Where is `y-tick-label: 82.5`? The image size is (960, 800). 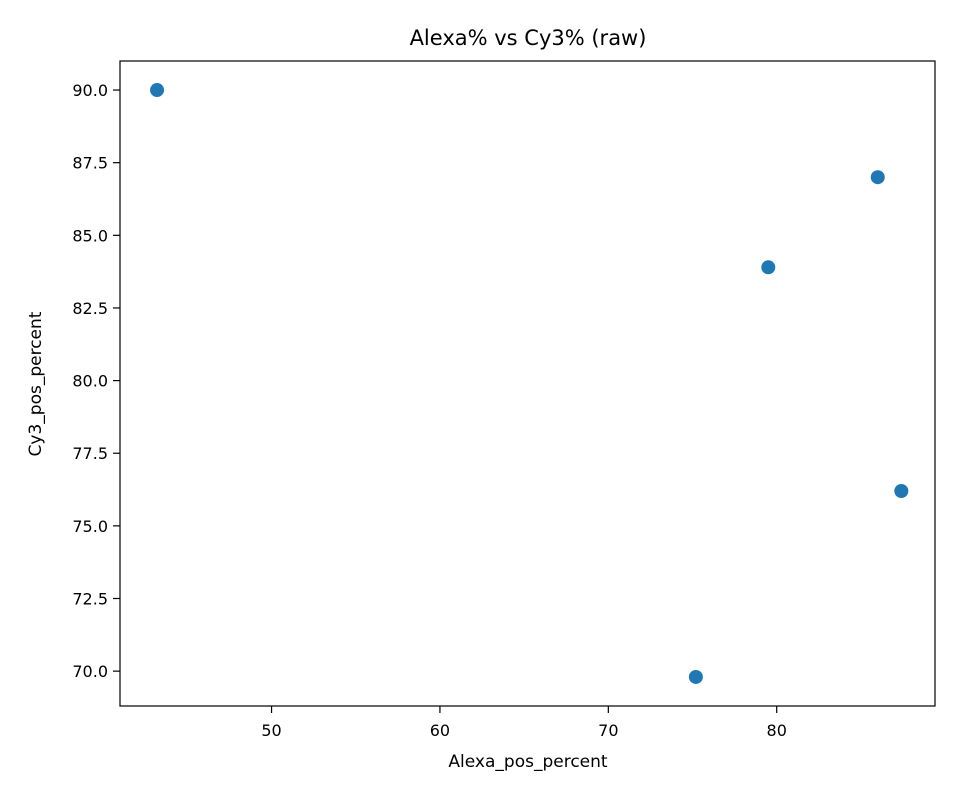
y-tick-label: 82.5 is located at coordinates (90, 308).